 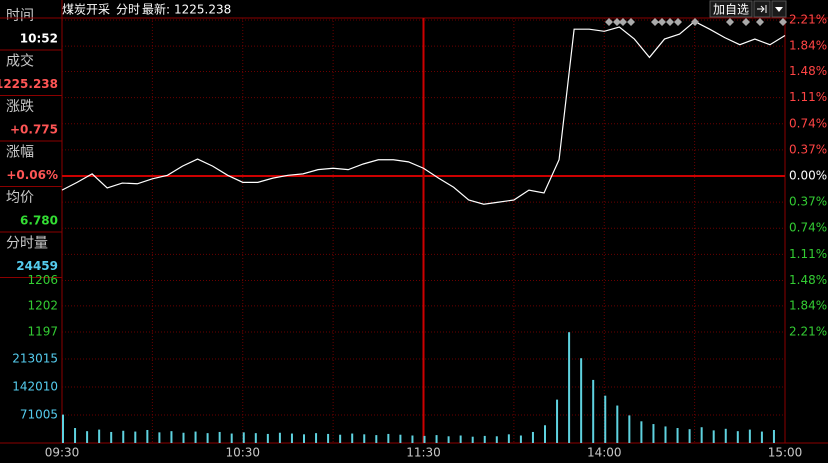 What do you see at coordinates (20, 16) in the screenshot?
I see `info-label: 时间` at bounding box center [20, 16].